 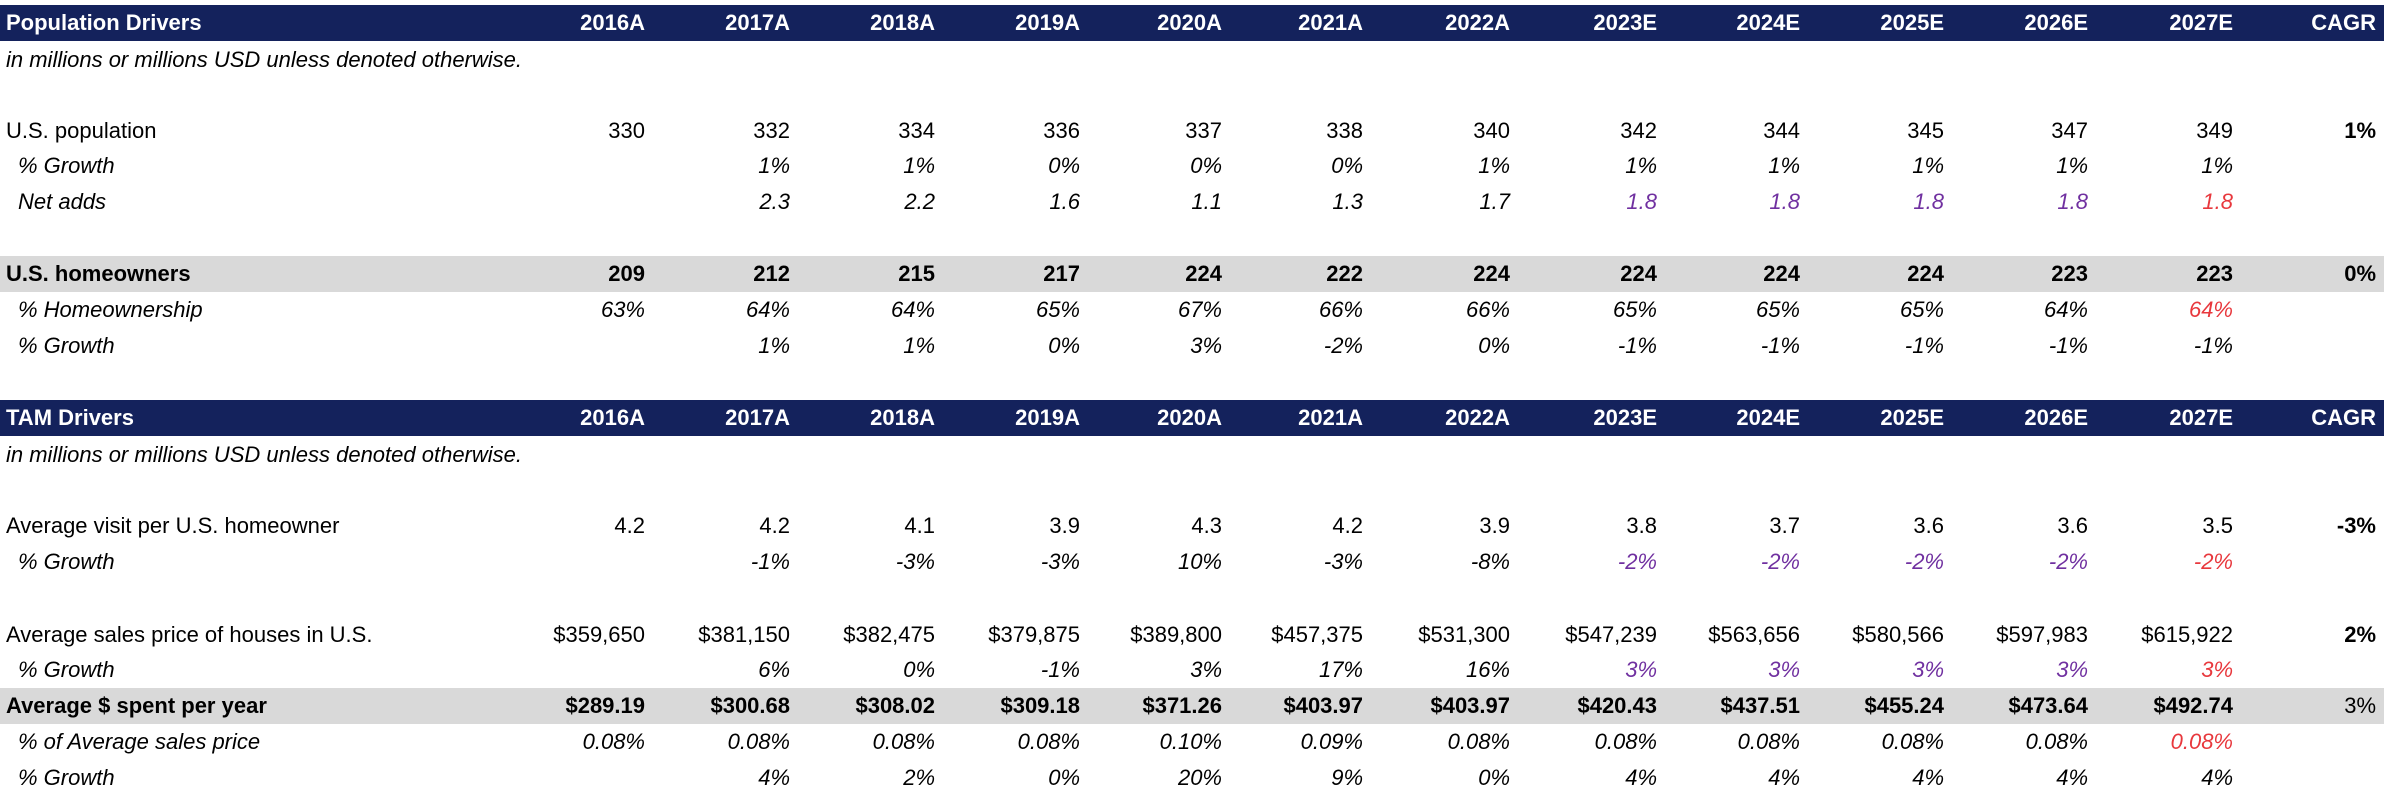 What do you see at coordinates (1060, 669) in the screenshot?
I see `price-growth-value: -1%` at bounding box center [1060, 669].